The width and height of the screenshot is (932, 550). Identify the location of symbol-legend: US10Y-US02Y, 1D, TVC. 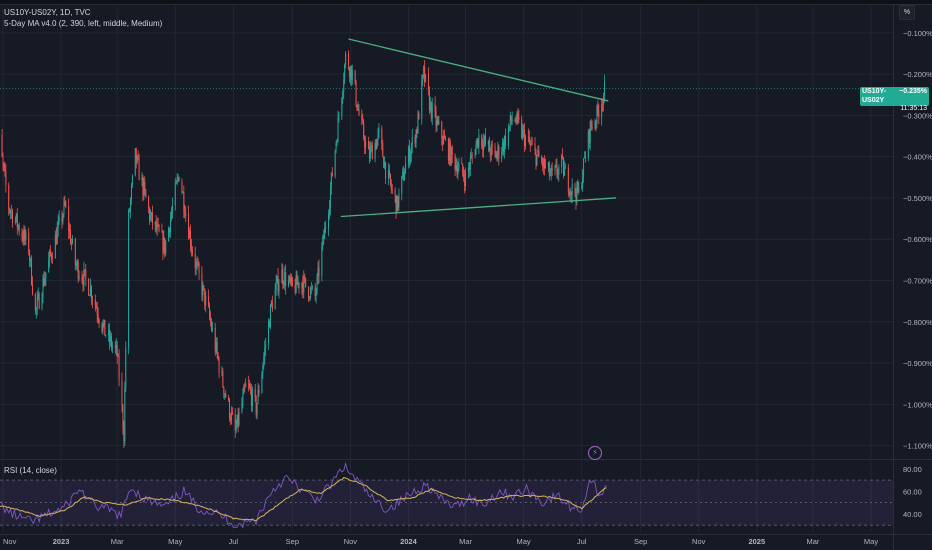
(47, 12).